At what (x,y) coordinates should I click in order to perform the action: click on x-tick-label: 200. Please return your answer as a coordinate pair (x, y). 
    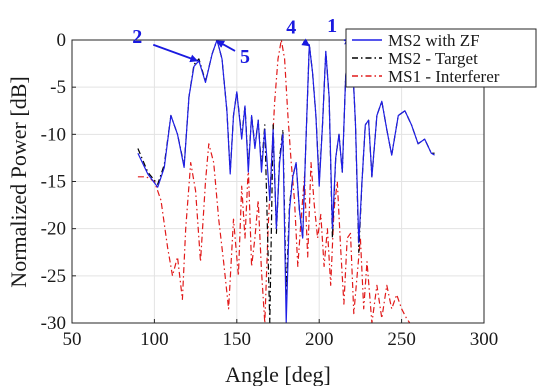
    Looking at the image, I should click on (319, 339).